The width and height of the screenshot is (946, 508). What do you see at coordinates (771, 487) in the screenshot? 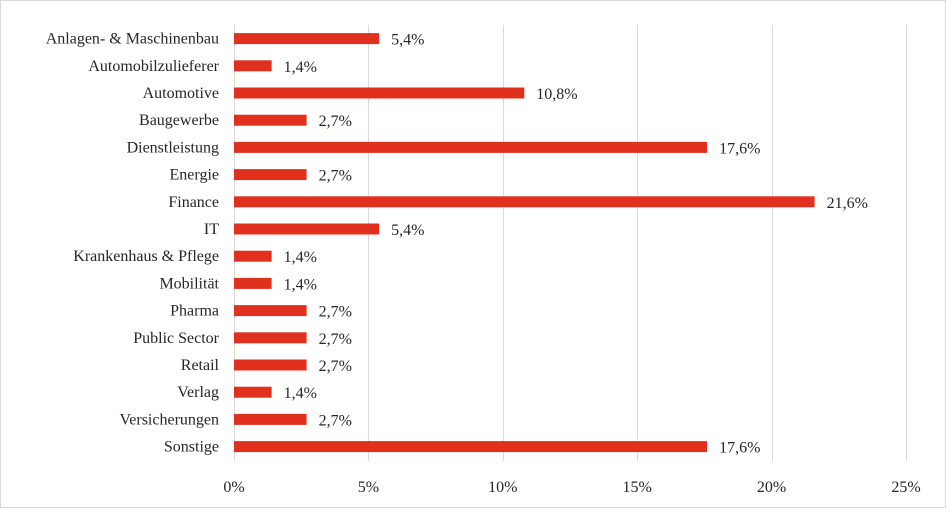
I see `x-tick-label: 20%` at bounding box center [771, 487].